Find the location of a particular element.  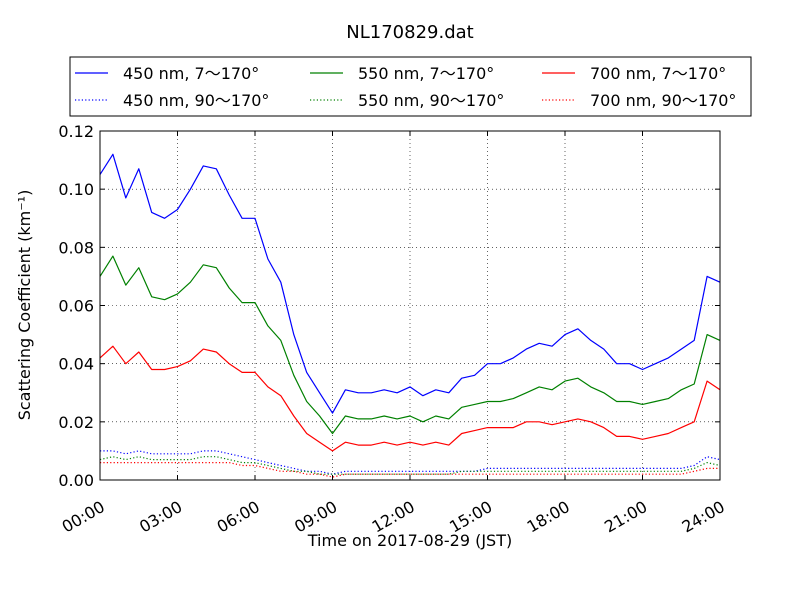

y-axis-label: Scattering Coefficient (km⁻¹) is located at coordinates (24, 305).